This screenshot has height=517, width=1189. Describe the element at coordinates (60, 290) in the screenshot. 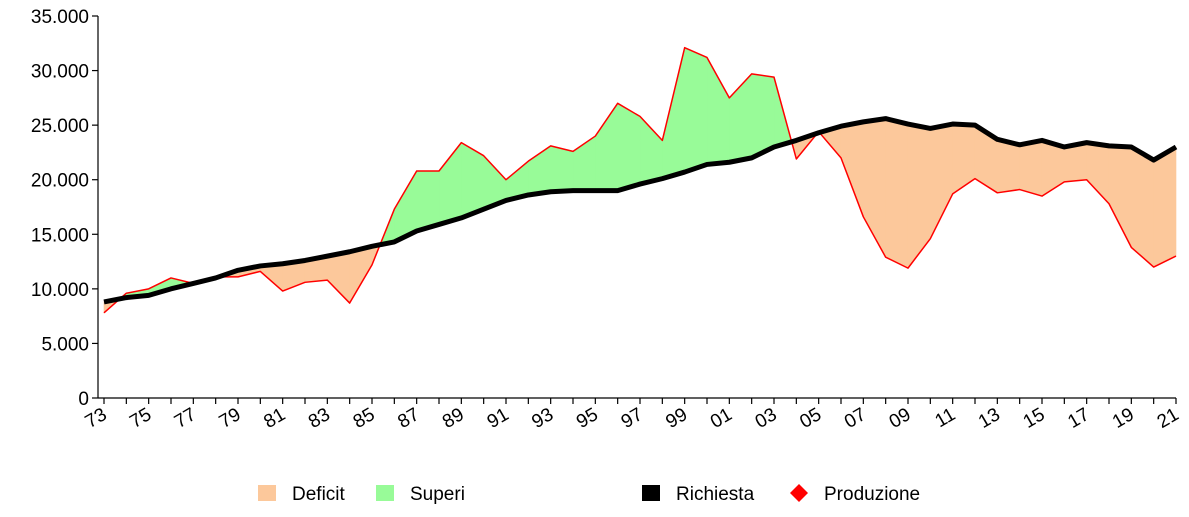

I see `y-tick-label: 10.000` at that location.